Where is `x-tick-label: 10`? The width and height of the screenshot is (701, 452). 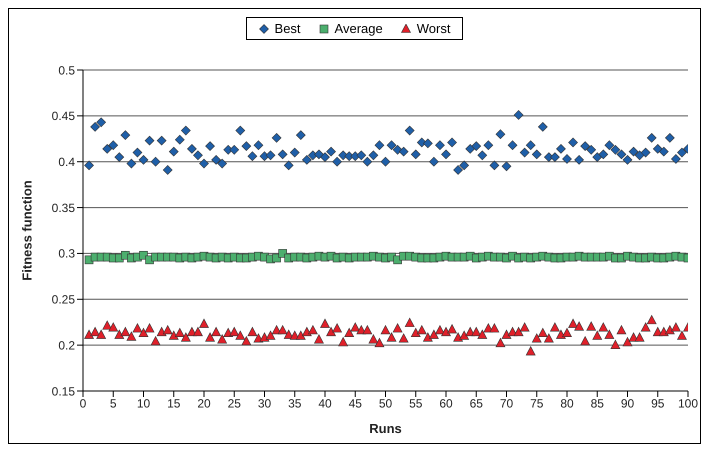 x-tick-label: 10 is located at coordinates (143, 403).